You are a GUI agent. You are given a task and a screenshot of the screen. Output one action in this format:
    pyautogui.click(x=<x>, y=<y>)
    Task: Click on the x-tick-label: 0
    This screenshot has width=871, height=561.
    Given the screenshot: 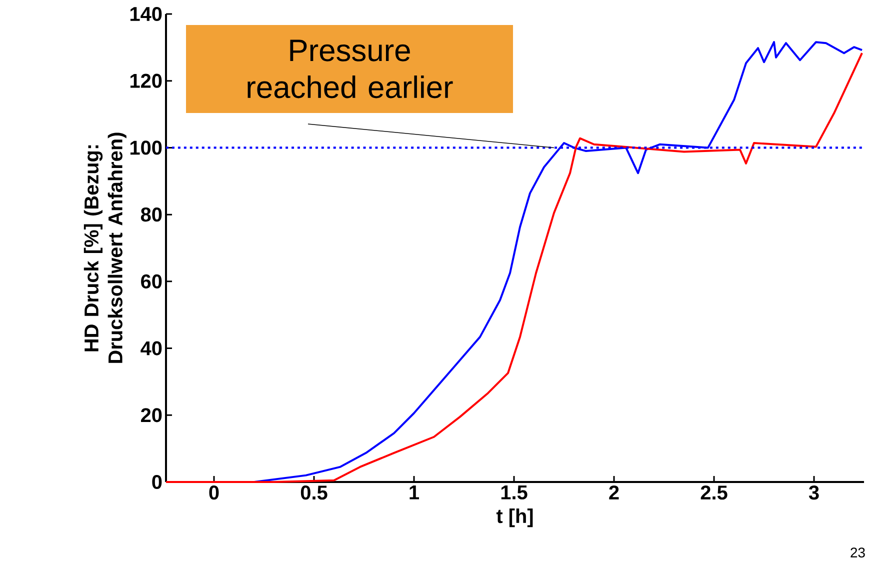 What is the action you would take?
    pyautogui.click(x=214, y=493)
    